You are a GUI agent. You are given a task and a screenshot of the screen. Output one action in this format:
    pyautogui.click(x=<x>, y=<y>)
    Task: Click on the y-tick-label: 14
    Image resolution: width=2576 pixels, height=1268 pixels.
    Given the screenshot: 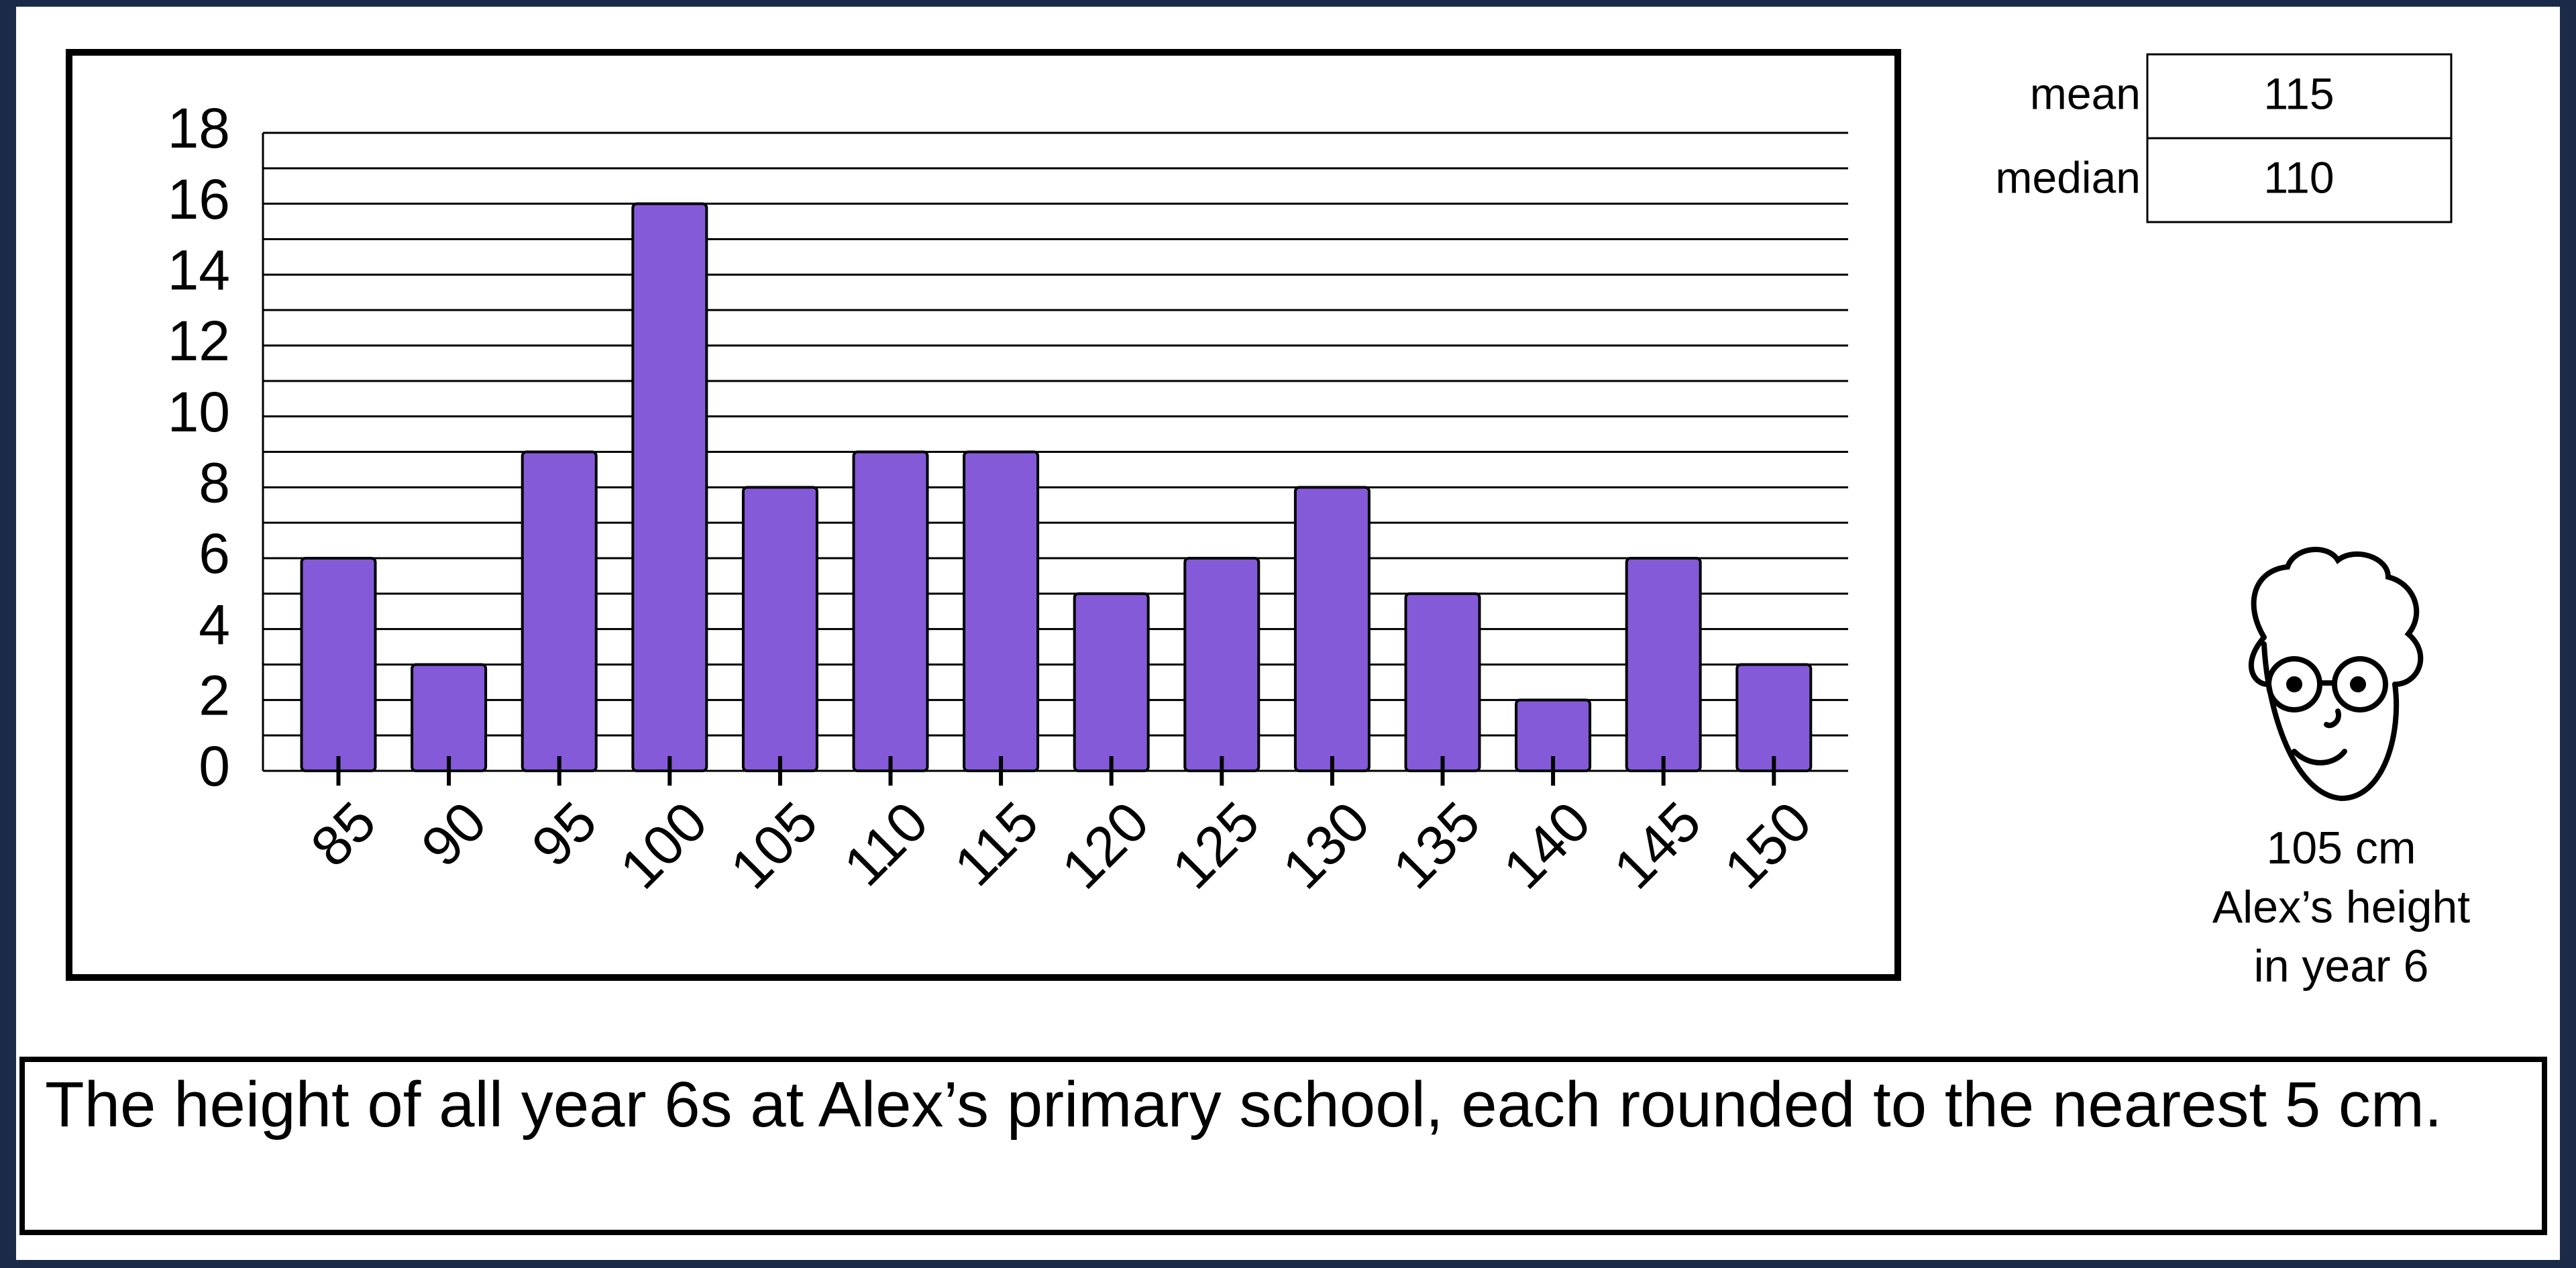 What is the action you would take?
    pyautogui.click(x=199, y=270)
    